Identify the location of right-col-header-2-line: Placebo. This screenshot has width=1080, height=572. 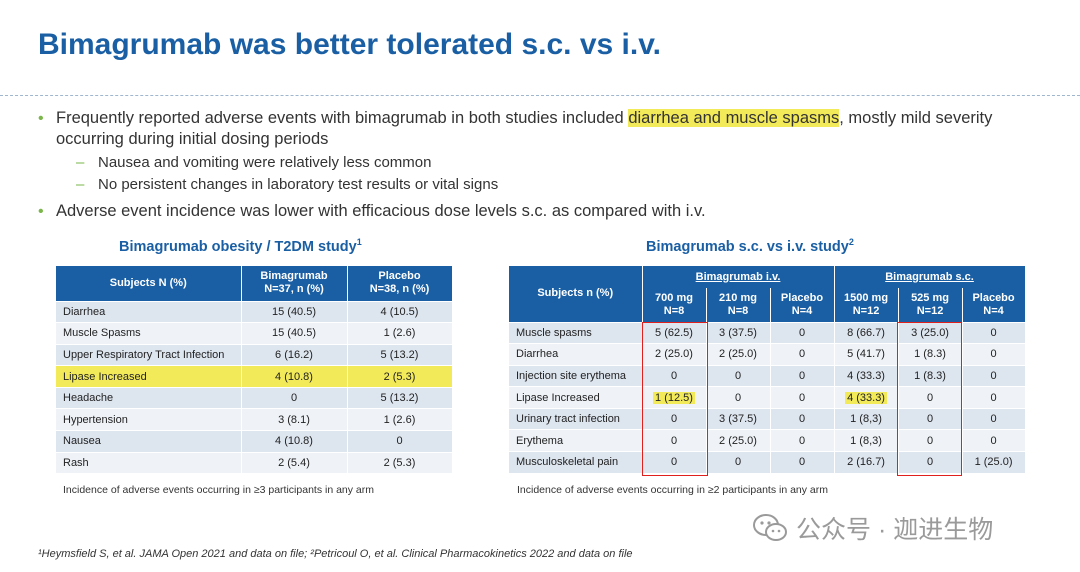
(802, 297).